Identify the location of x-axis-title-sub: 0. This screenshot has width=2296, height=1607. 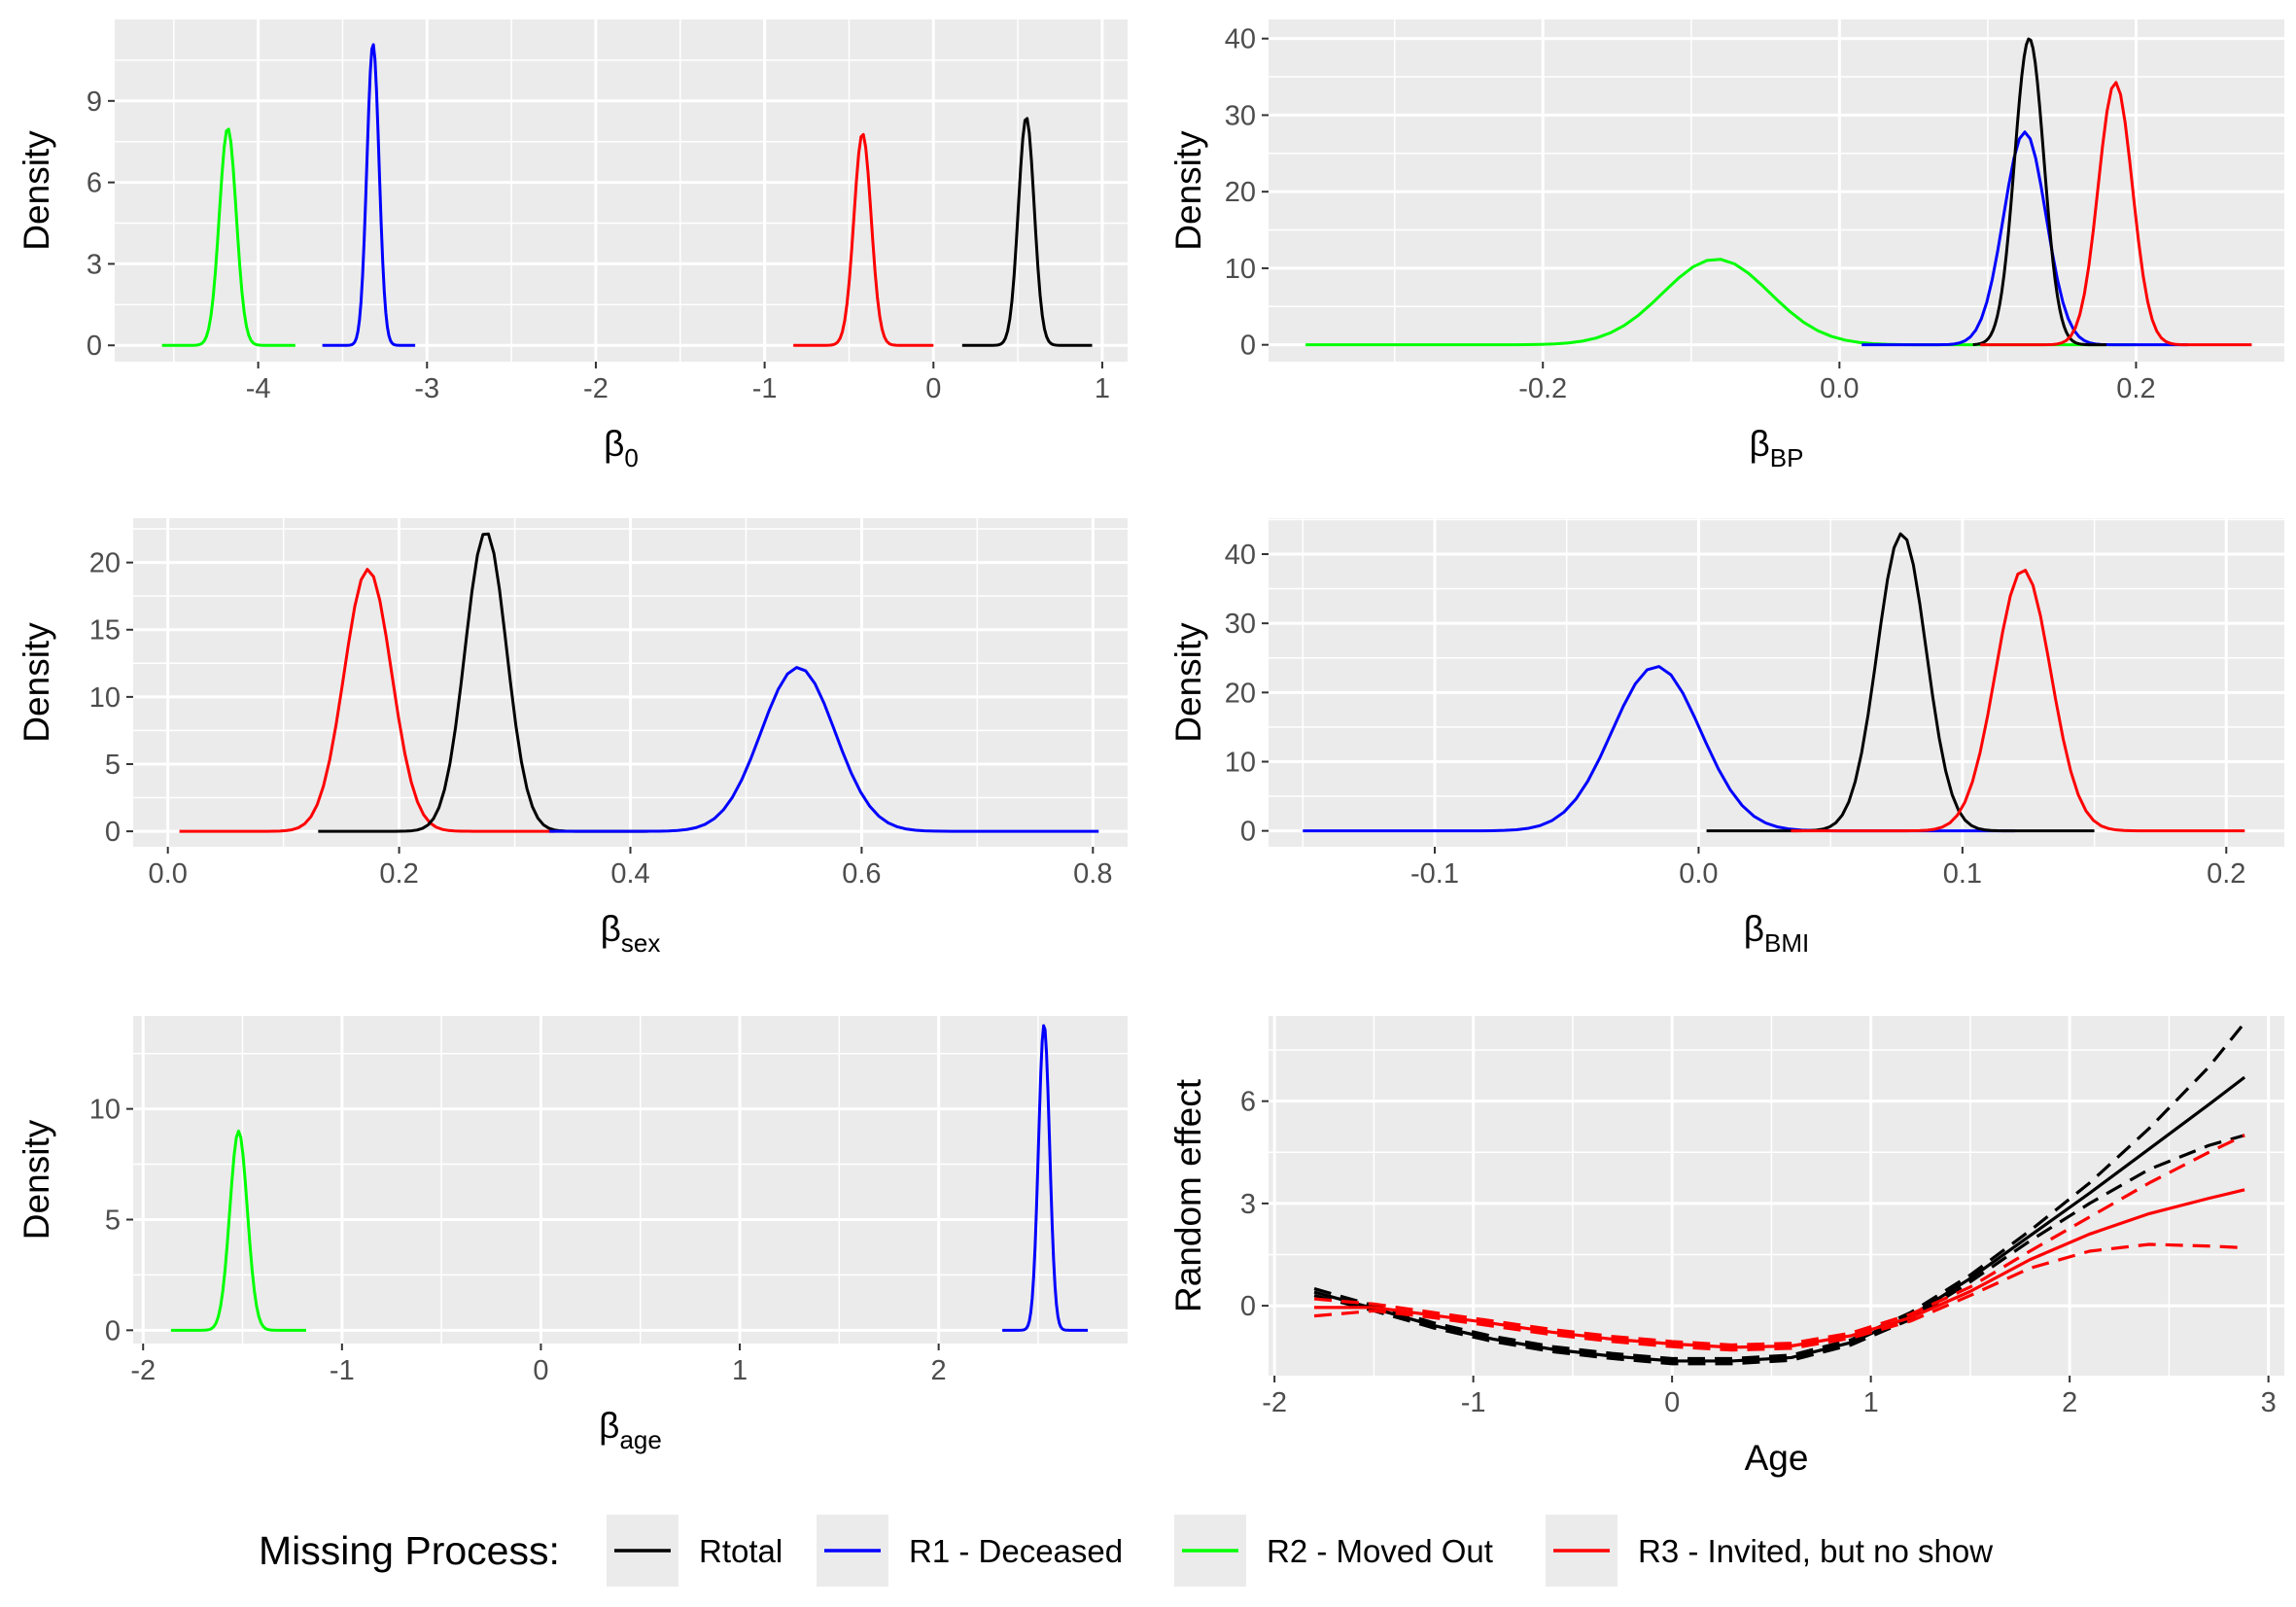
(631, 458).